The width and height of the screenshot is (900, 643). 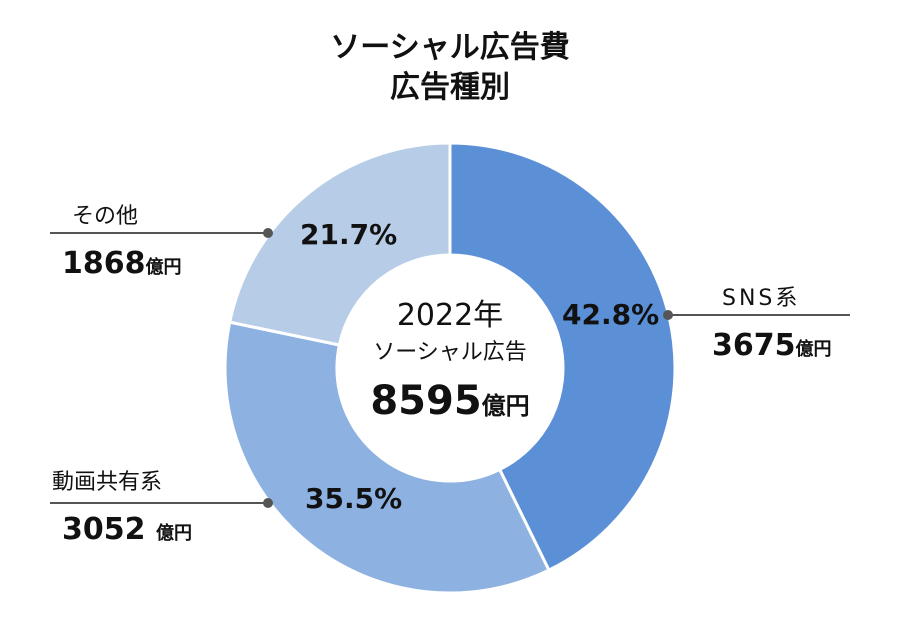 What do you see at coordinates (450, 315) in the screenshot?
I see `center-year: 2022年` at bounding box center [450, 315].